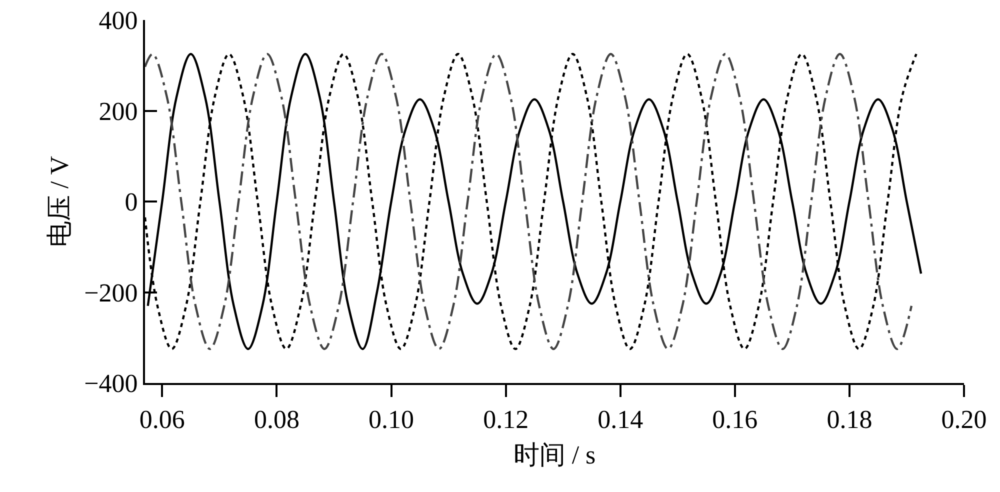 The width and height of the screenshot is (1000, 492). Describe the element at coordinates (964, 419) in the screenshot. I see `x-tick-label: 0.20` at that location.